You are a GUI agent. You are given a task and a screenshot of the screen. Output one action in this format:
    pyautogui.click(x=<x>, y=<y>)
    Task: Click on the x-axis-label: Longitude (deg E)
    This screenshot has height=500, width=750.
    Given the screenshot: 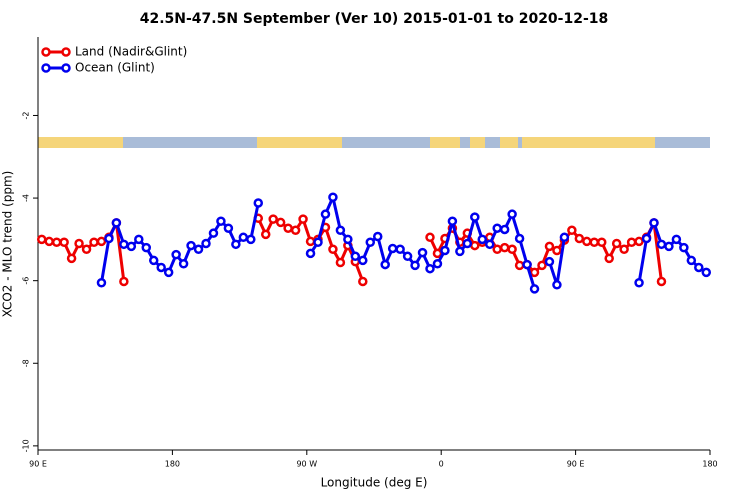 What is the action you would take?
    pyautogui.click(x=374, y=483)
    